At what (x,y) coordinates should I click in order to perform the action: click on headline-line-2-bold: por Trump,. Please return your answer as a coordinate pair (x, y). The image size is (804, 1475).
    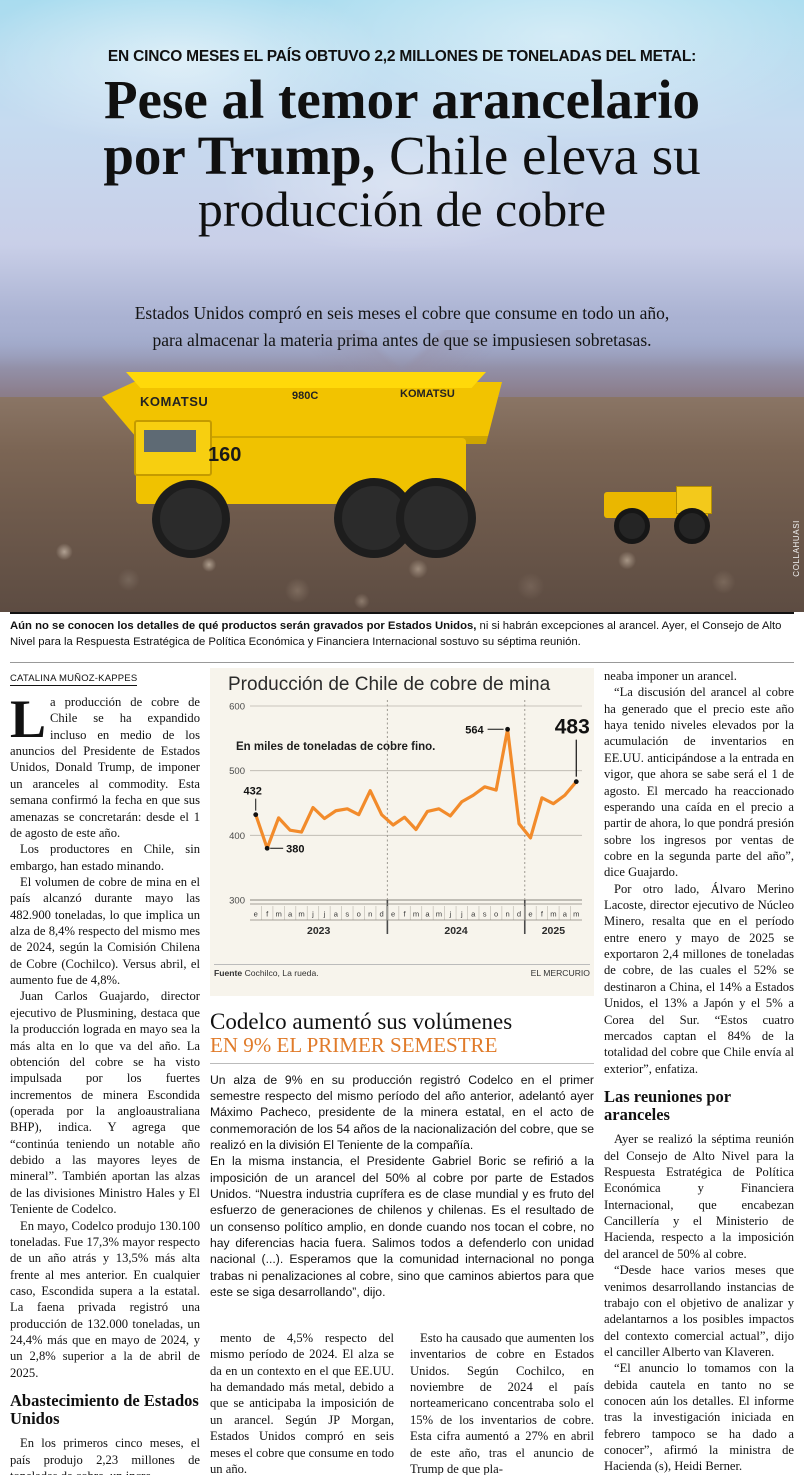
    Looking at the image, I should click on (239, 156).